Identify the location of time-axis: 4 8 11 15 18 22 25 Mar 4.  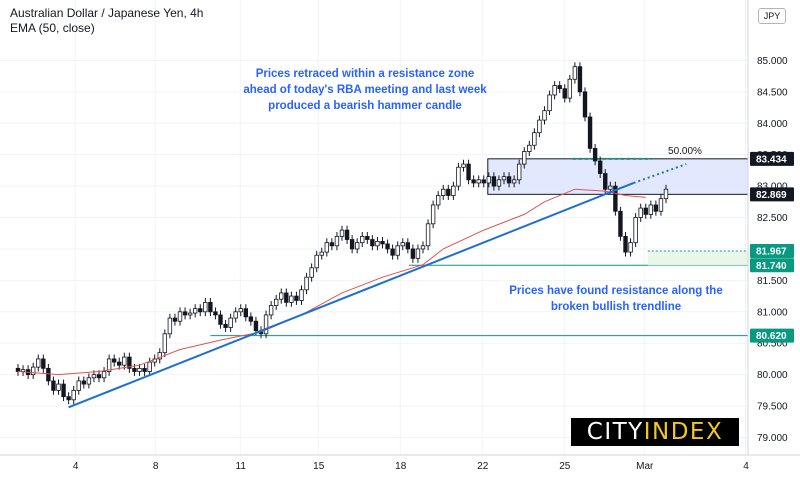
(411, 466).